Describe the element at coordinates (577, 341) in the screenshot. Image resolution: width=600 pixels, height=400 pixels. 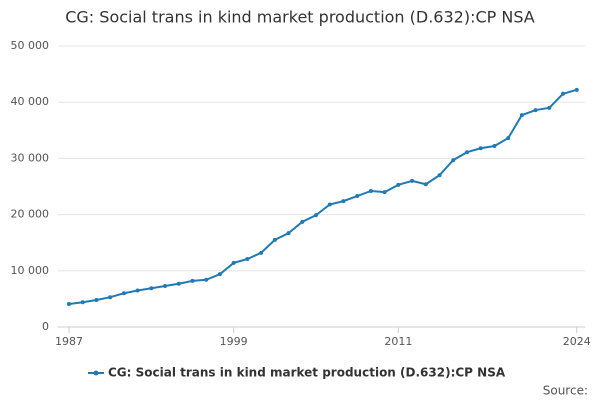
I see `x-tick-label: 2024` at that location.